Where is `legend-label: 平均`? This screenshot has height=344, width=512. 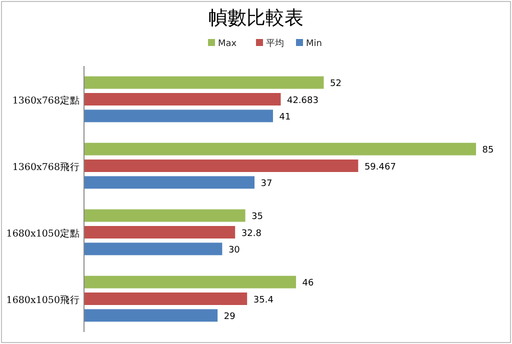
legend-label: 平均 is located at coordinates (275, 43).